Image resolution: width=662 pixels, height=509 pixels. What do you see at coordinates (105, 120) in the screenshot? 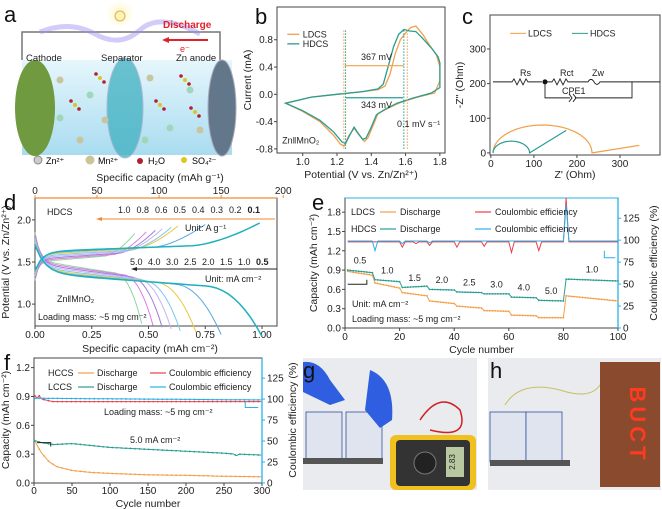
I see `ion` at bounding box center [105, 120].